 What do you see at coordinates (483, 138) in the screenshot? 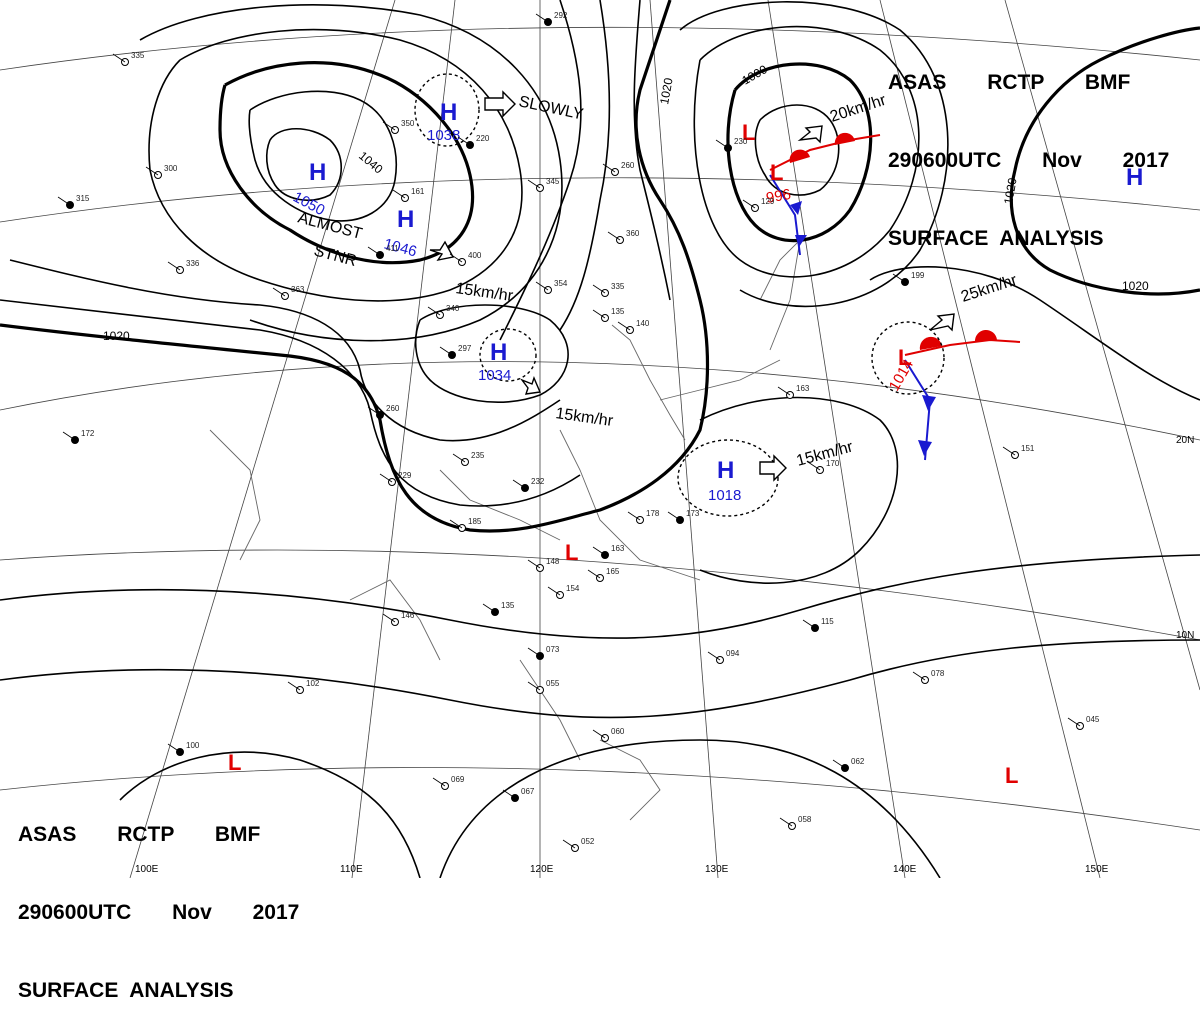
I see `station-pressure: 220` at bounding box center [483, 138].